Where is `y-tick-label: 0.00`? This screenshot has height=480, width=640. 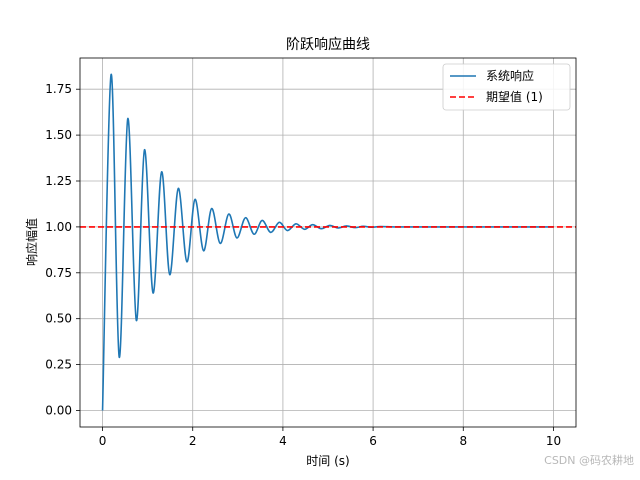 y-tick-label: 0.00 is located at coordinates (58, 410).